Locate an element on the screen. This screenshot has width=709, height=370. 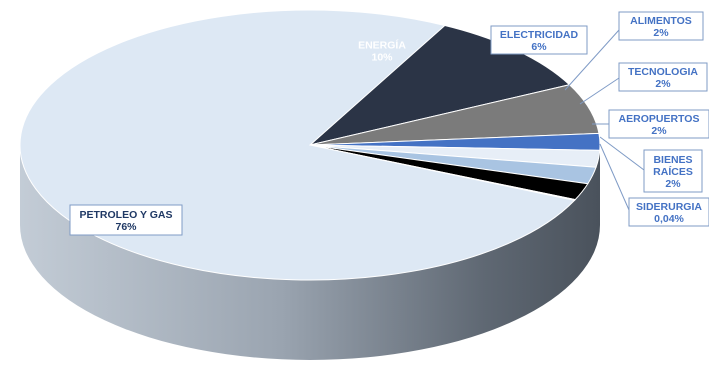
data-label-box-bienes-ra-ces is located at coordinates (673, 171).